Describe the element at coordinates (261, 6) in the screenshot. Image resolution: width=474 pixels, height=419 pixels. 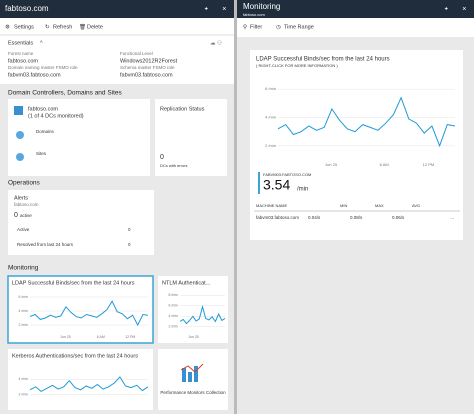
I see `blade-title: Monitoring` at that location.